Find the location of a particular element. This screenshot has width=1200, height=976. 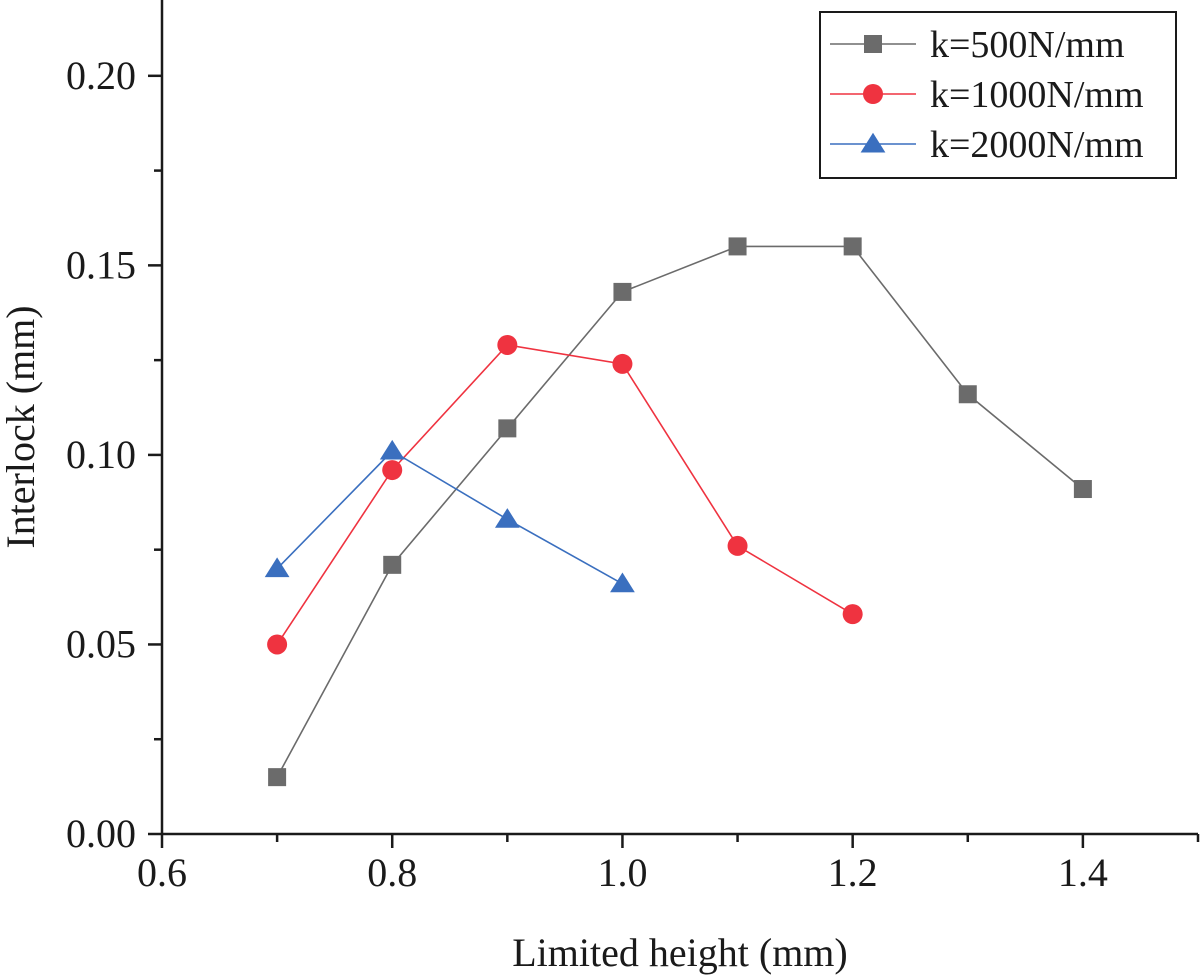

legend-label: k=500N/mm is located at coordinates (1027, 45).